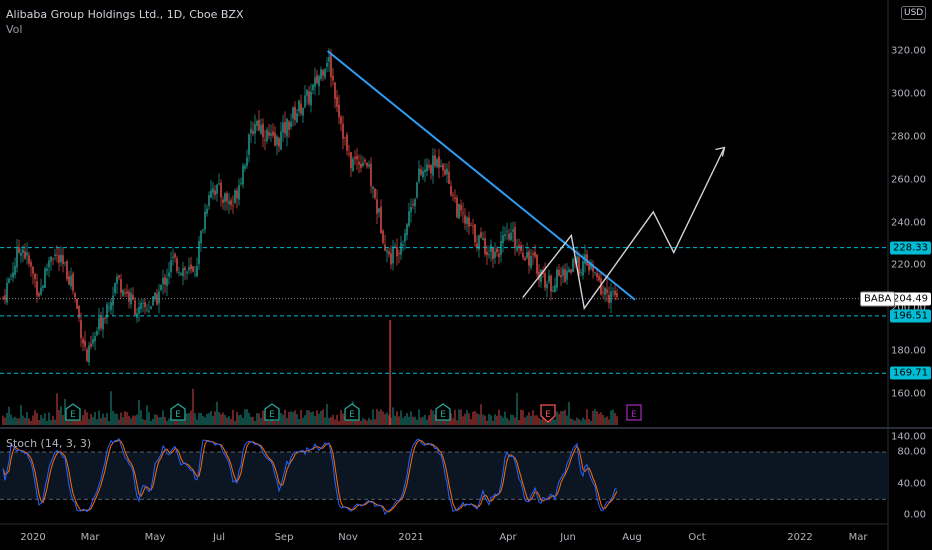 This screenshot has height=550, width=932. I want to click on currency-badge: USD, so click(914, 13).